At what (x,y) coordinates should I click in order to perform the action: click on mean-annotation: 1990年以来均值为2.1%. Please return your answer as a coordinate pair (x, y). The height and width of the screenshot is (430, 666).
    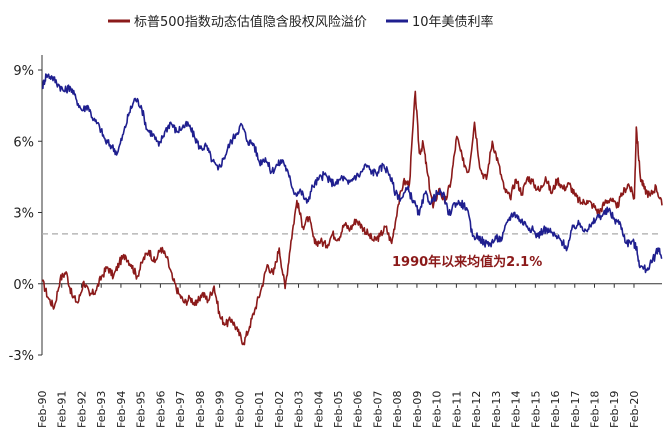
    Looking at the image, I should click on (467, 262).